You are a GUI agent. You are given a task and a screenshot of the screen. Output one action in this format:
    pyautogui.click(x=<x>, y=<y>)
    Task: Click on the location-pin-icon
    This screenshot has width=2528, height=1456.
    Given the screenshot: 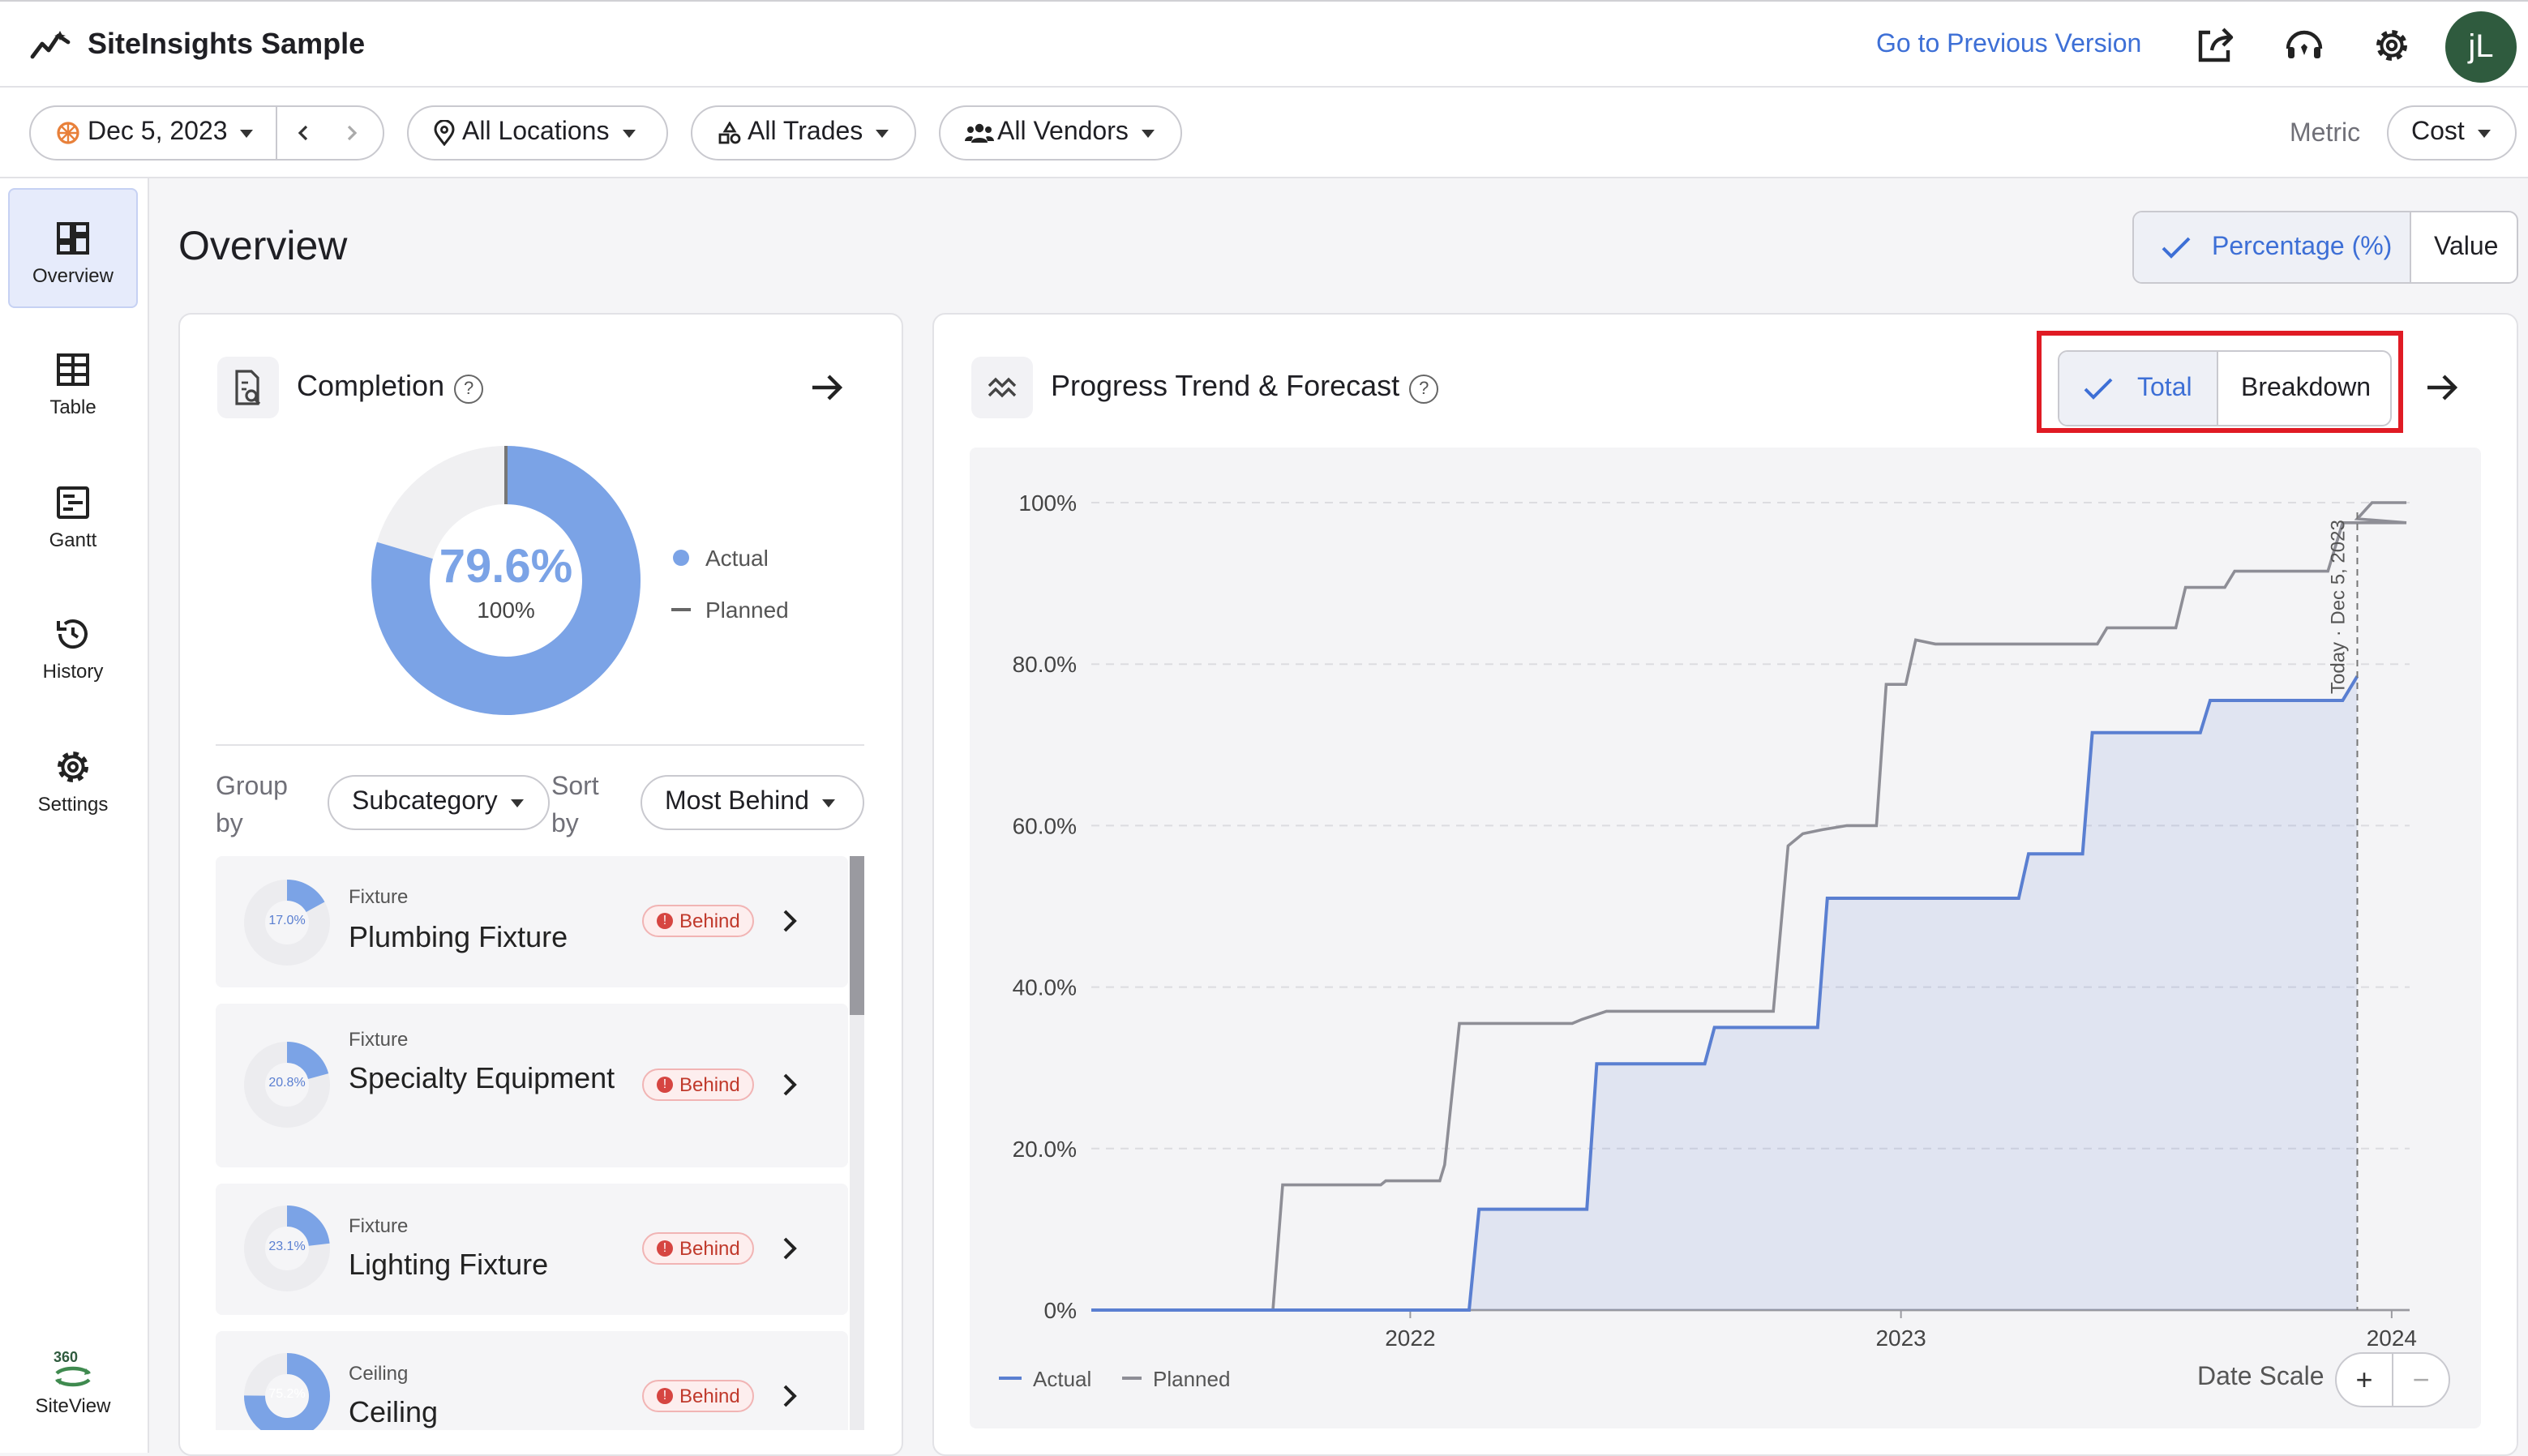 What is the action you would take?
    pyautogui.click(x=444, y=133)
    